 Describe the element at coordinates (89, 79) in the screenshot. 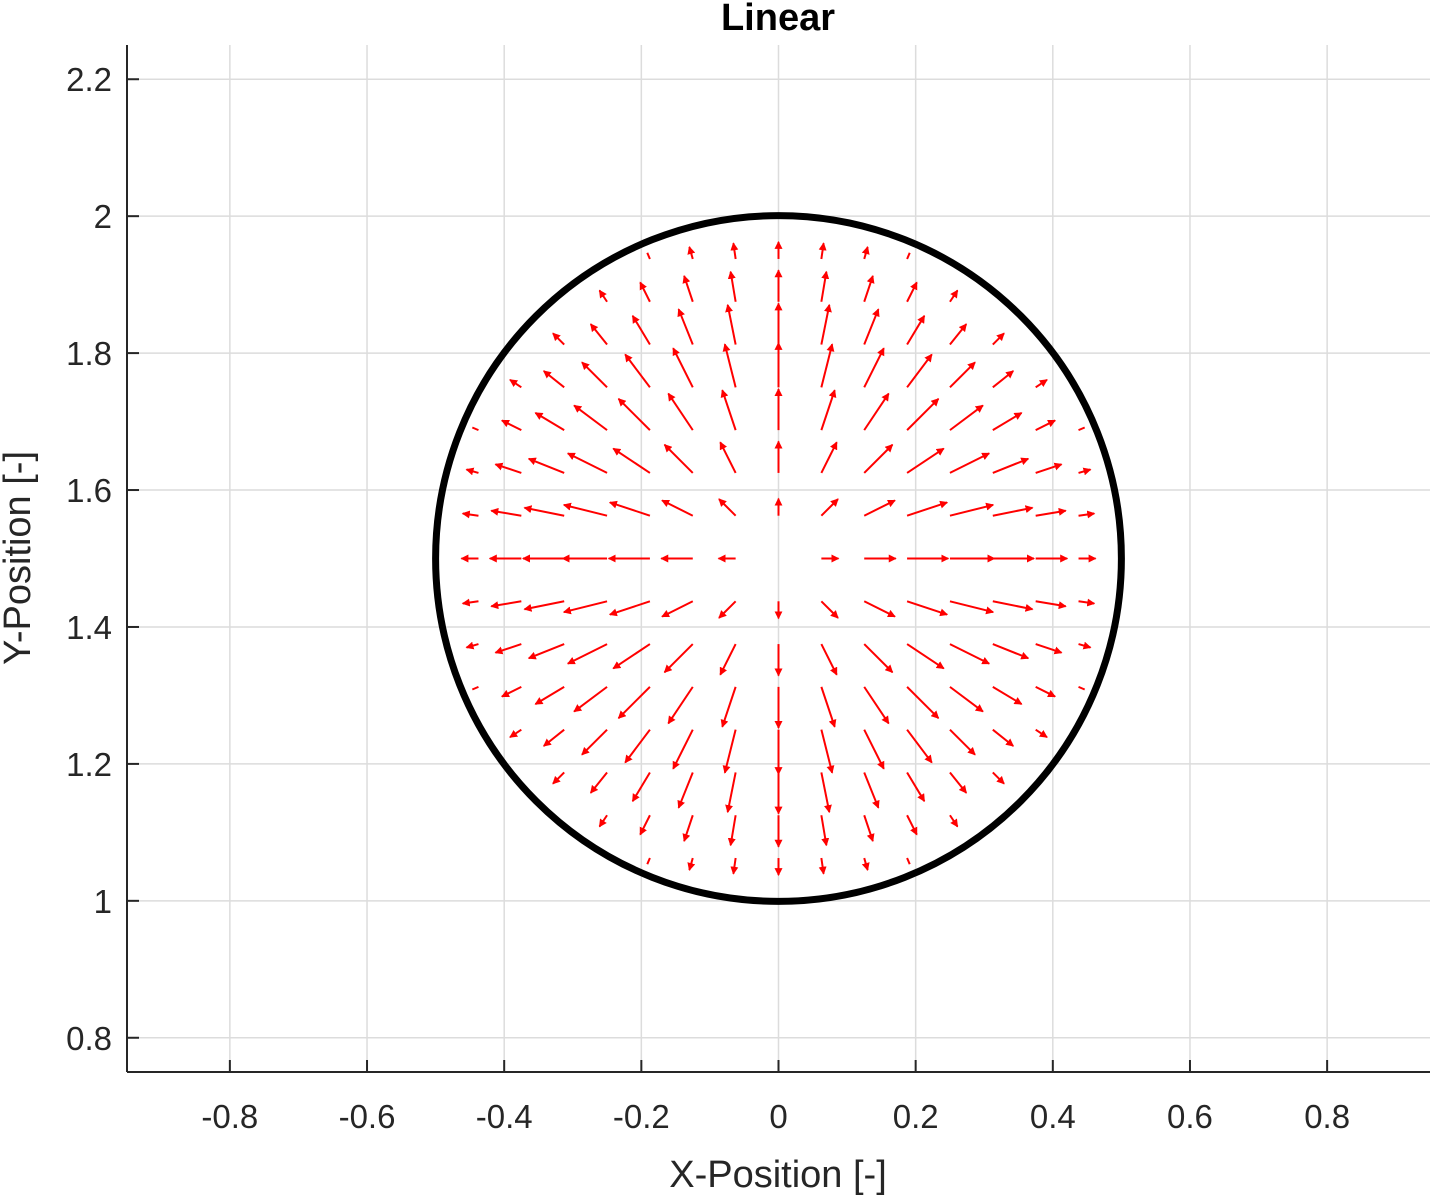

I see `y-tick-label: 2.2` at that location.